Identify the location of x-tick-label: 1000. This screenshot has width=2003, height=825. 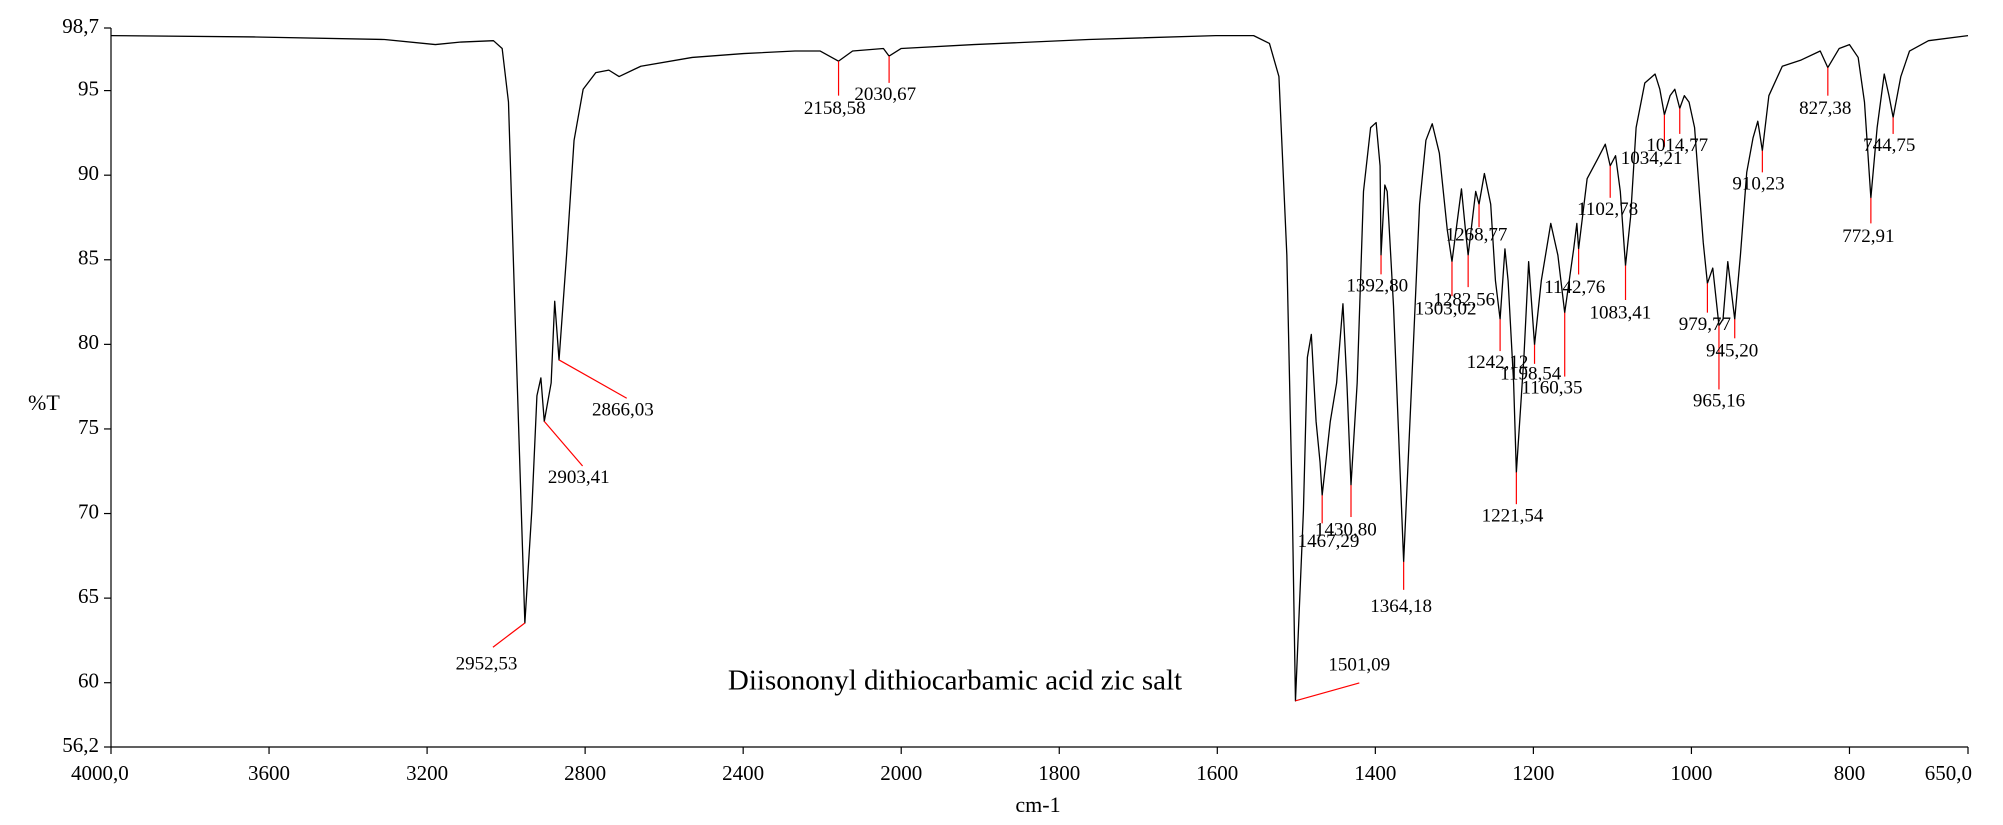
(1691, 773).